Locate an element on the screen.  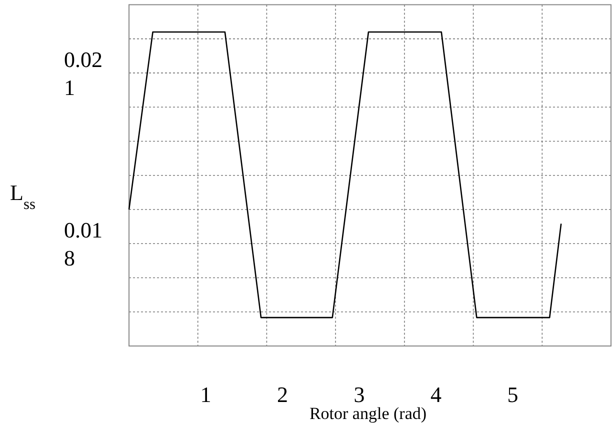
y-axis-title: L$_{ss}$ is located at coordinates (23, 196).